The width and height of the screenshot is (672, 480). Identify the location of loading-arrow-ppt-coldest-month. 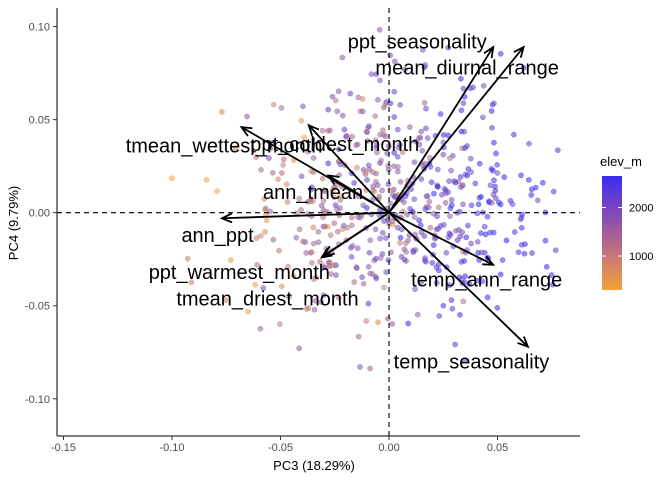
(348, 168).